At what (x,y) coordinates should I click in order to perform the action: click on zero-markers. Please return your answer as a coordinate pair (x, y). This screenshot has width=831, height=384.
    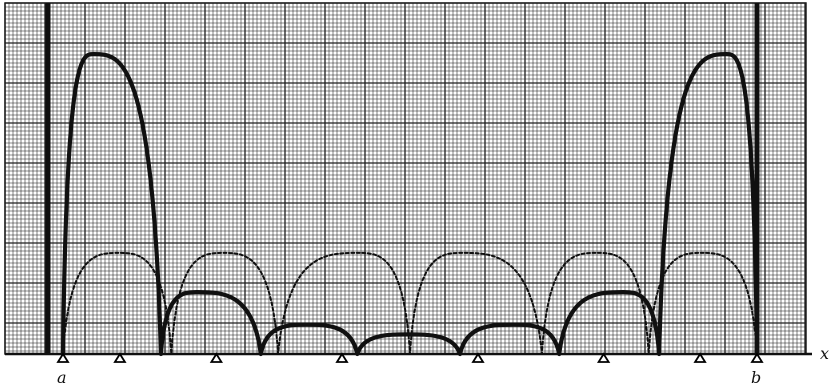
    Looking at the image, I should click on (410, 357).